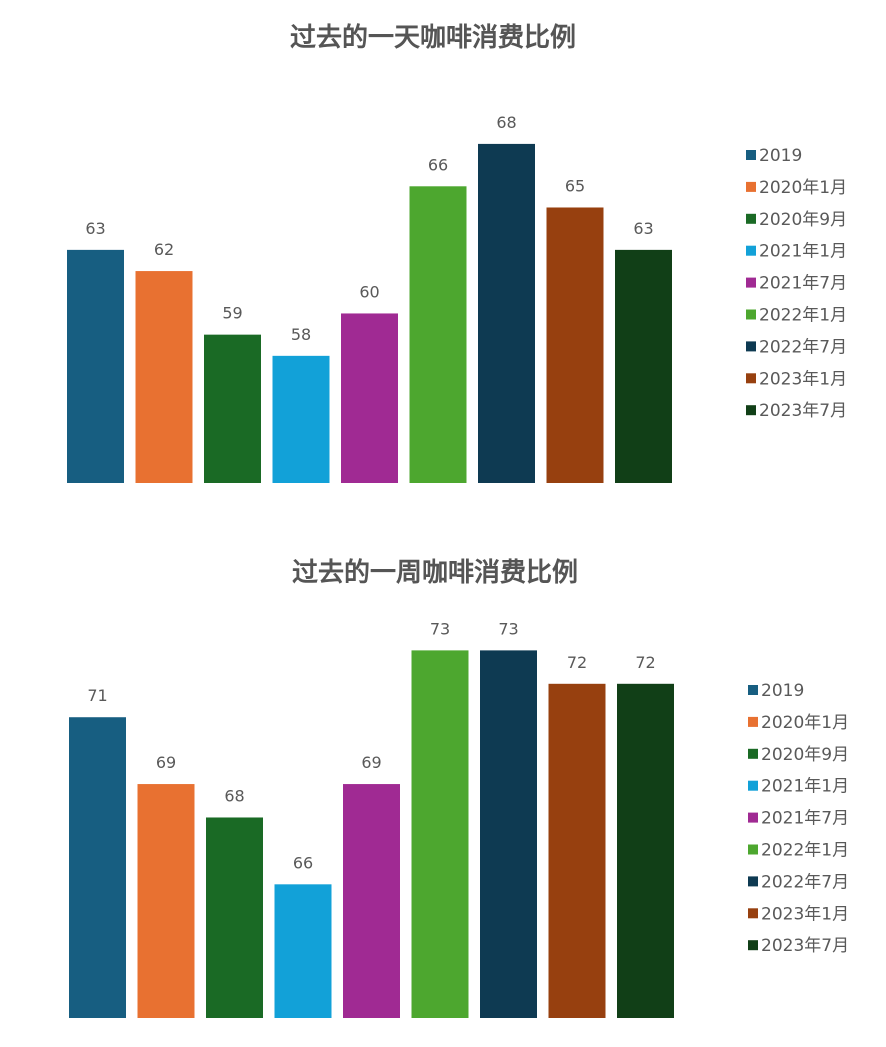 The image size is (886, 1047). Describe the element at coordinates (232, 313) in the screenshot. I see `data-label: 59` at that location.